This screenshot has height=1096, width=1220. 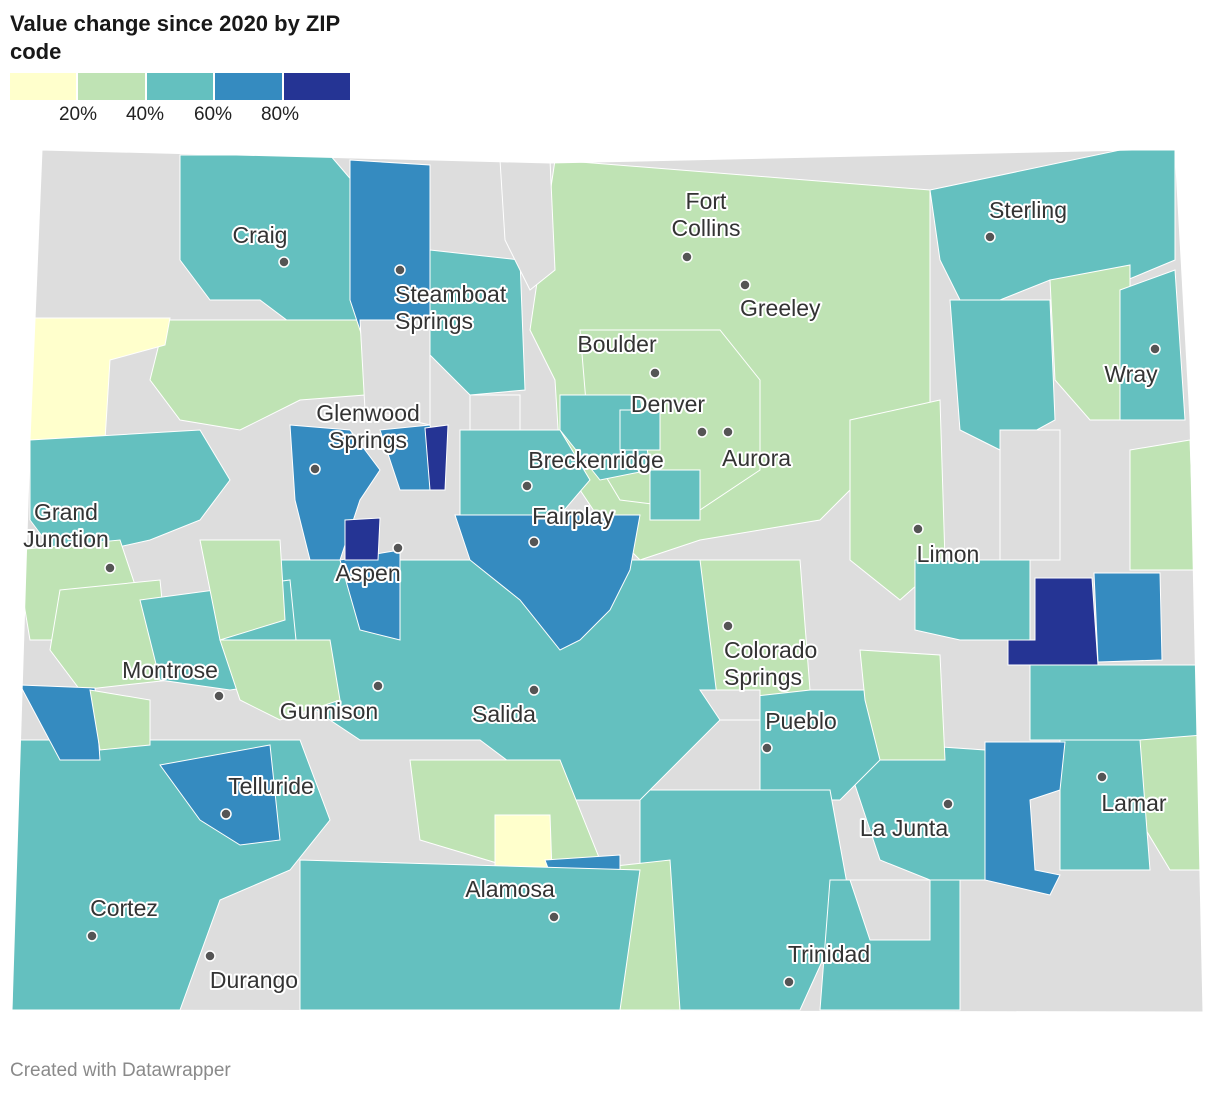 What do you see at coordinates (829, 954) in the screenshot?
I see `city-label: Trinidad` at bounding box center [829, 954].